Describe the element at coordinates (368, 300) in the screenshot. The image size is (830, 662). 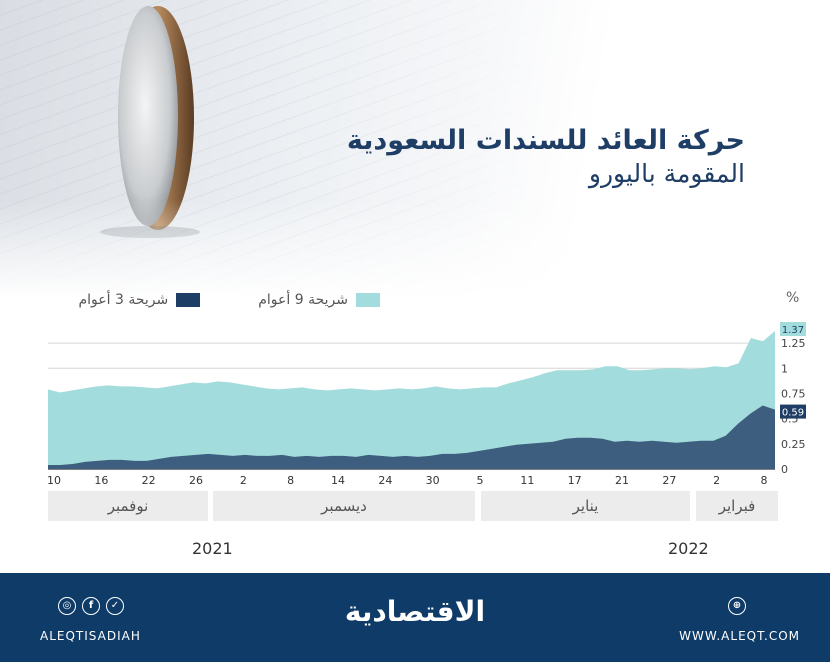
I see `legend-swatch-9y` at that location.